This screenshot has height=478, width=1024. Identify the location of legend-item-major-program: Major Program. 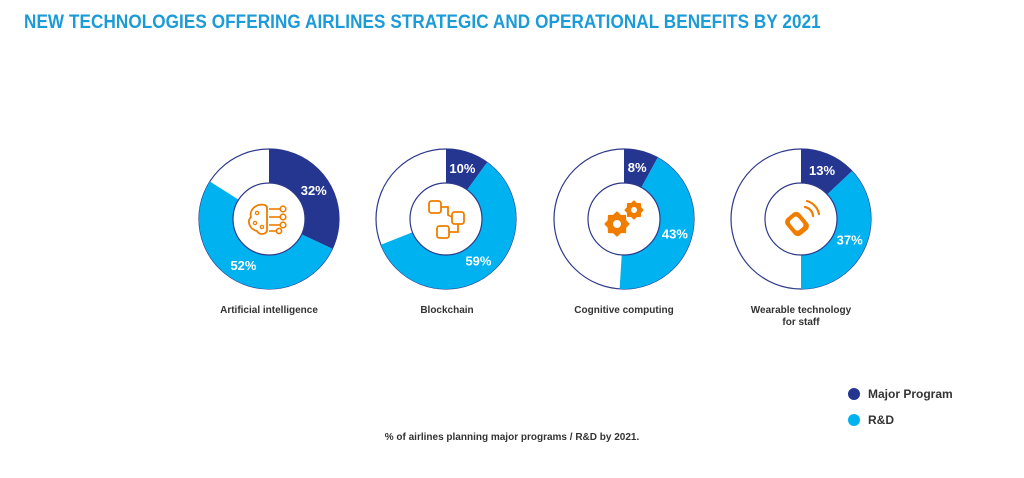
(900, 394).